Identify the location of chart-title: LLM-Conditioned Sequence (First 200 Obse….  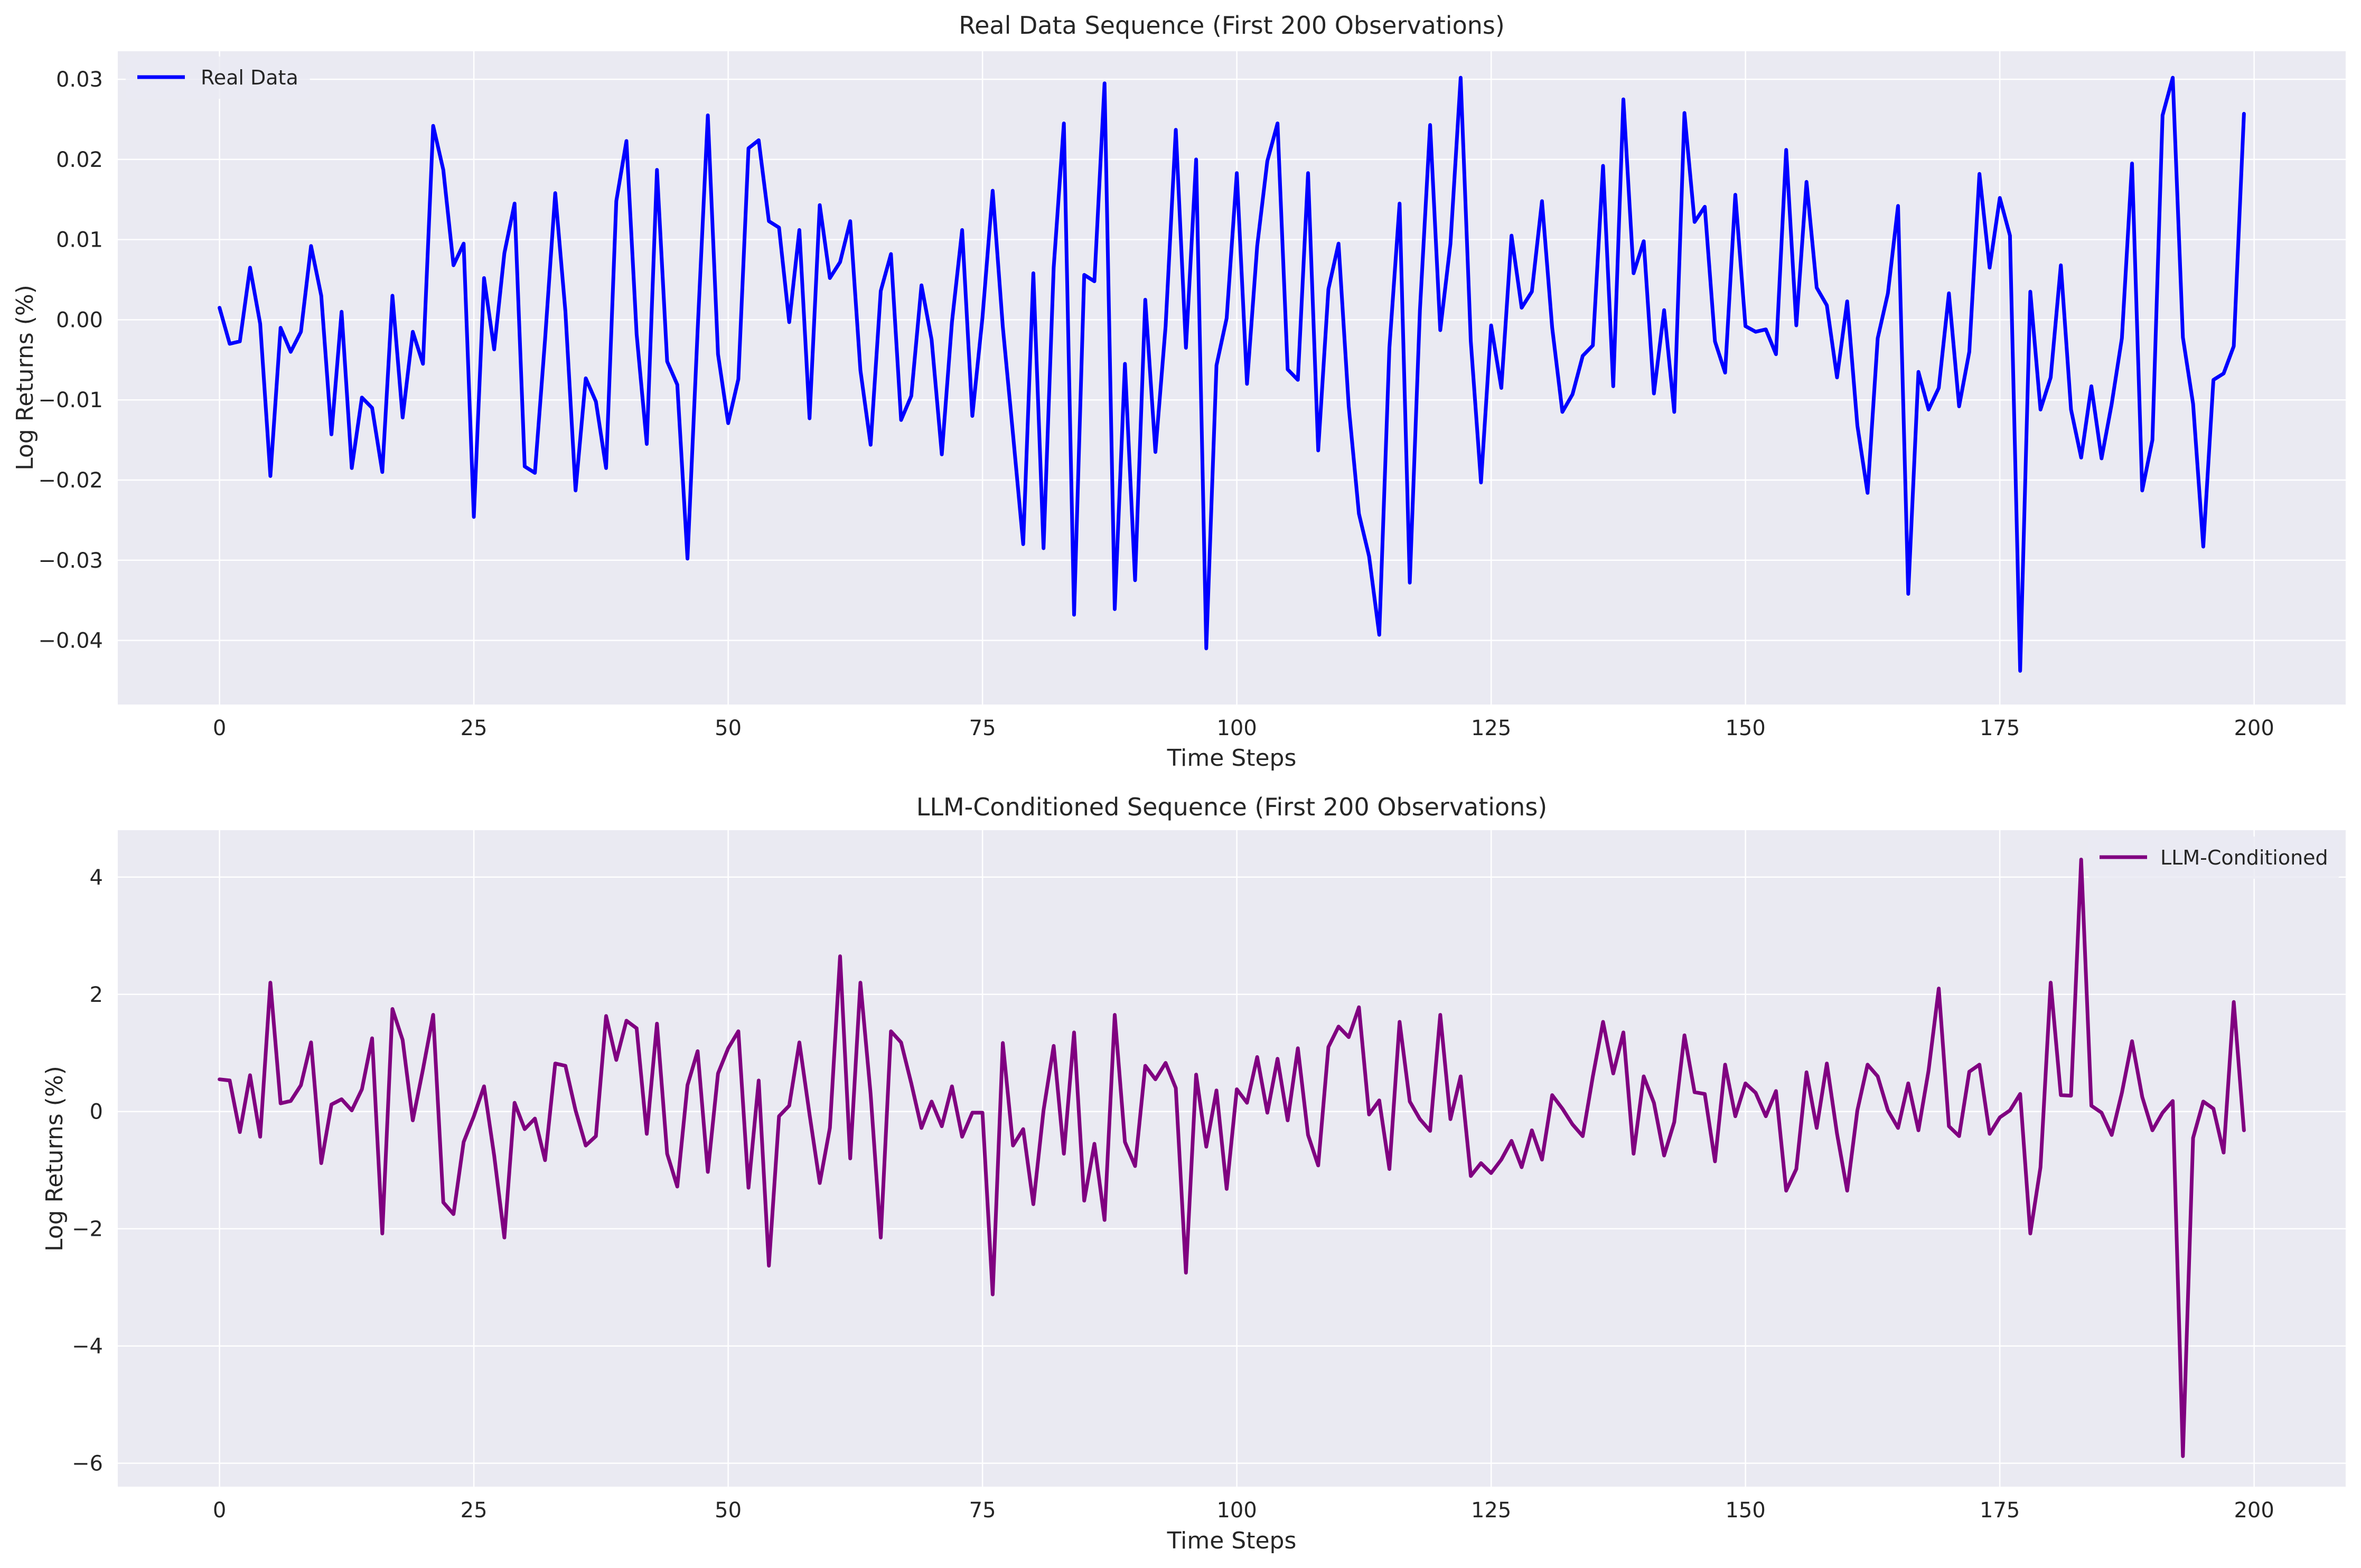
(1232, 807).